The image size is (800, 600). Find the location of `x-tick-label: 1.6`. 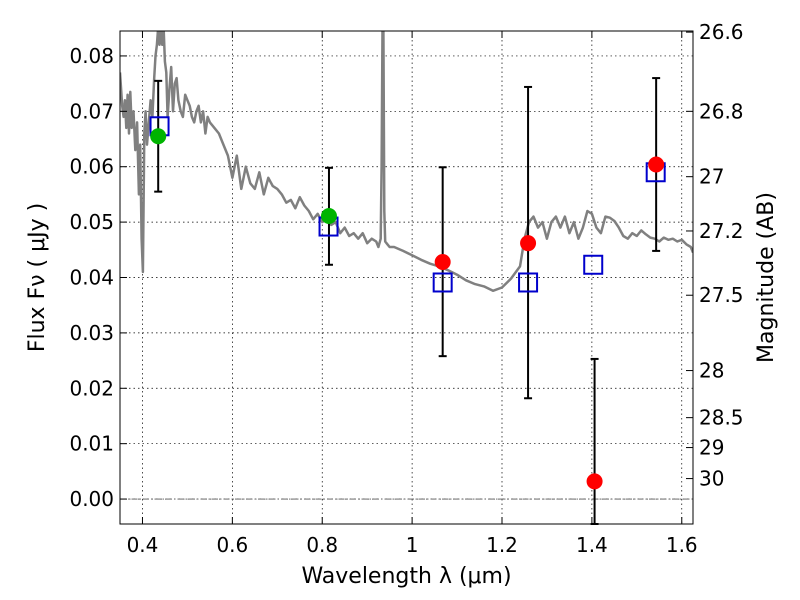

x-tick-label: 1.6 is located at coordinates (682, 545).